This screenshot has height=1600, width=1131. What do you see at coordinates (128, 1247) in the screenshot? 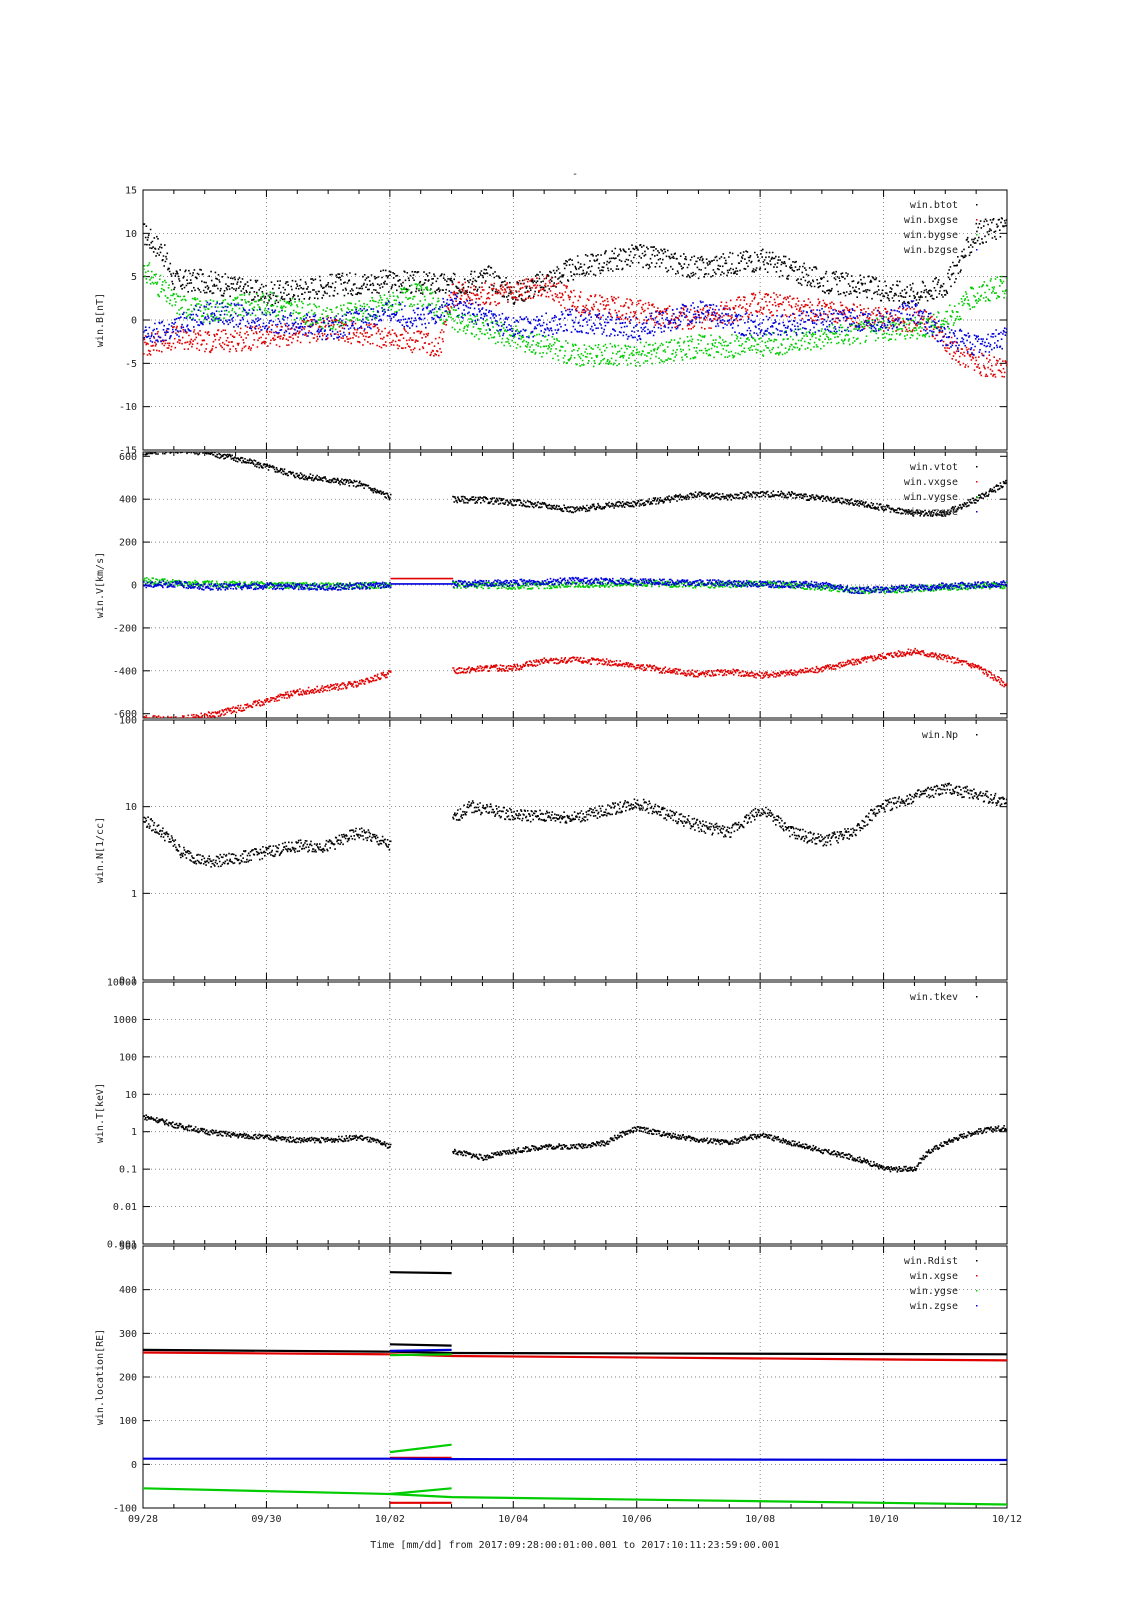
I see `y-tick-label: 500` at bounding box center [128, 1247].